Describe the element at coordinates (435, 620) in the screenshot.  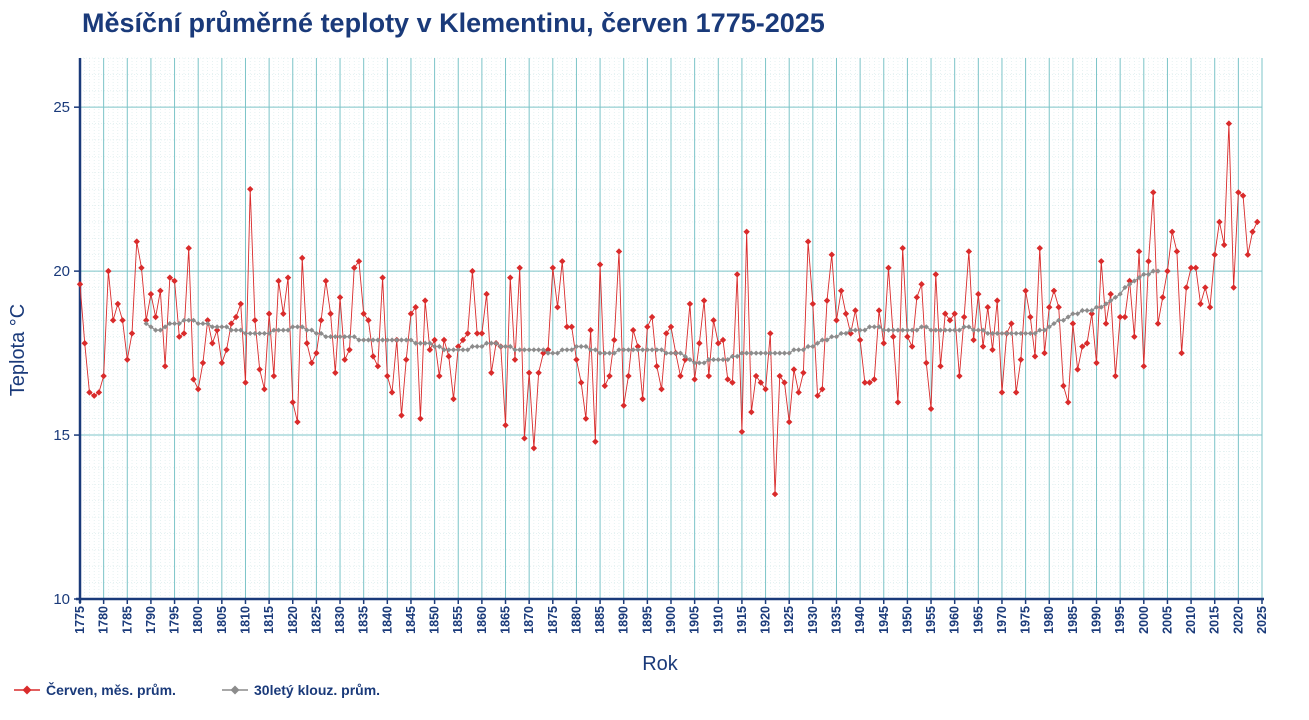
I see `x-tick-label: 1850` at that location.